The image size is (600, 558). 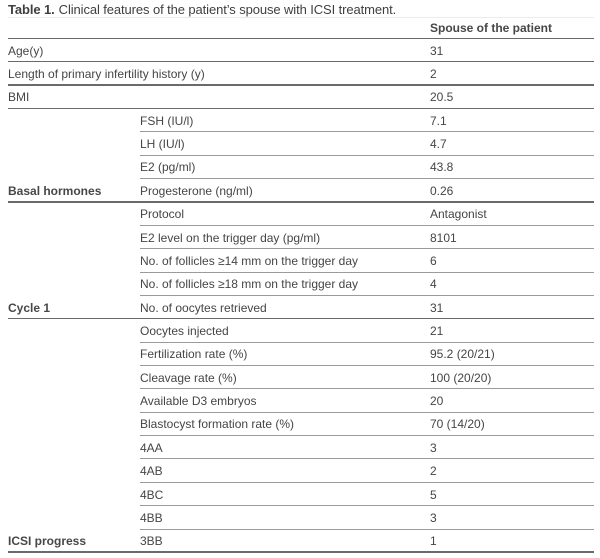 What do you see at coordinates (301, 308) in the screenshot?
I see `table-row-oocytes-retrieved: Cycle 1 No. of oocytes retrieved 31` at bounding box center [301, 308].